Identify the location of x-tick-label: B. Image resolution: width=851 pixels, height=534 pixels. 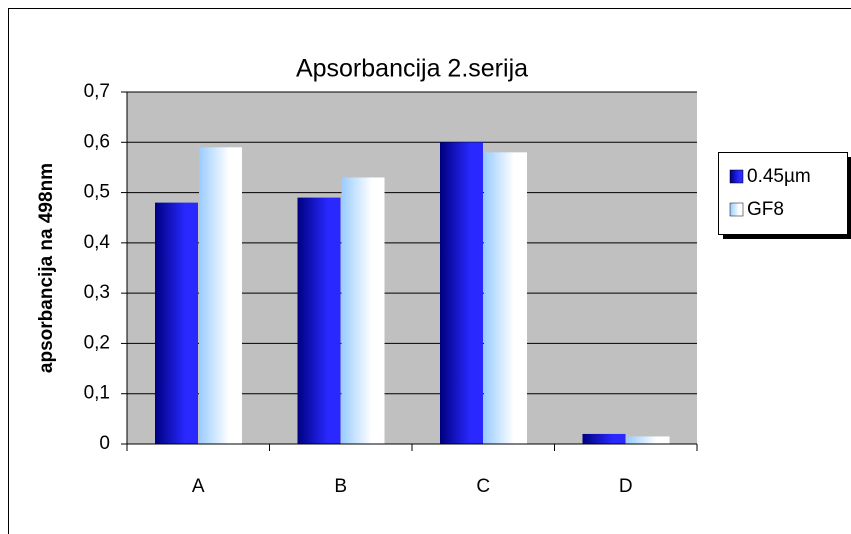
(340, 486).